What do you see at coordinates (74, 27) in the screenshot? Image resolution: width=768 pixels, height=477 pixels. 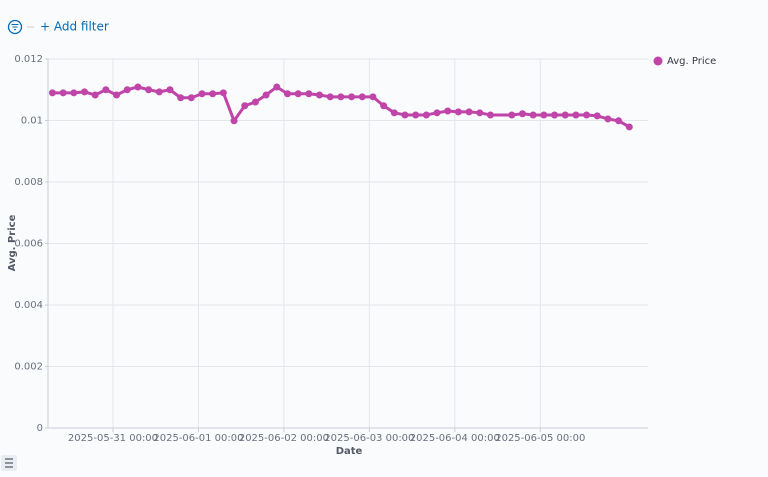 I see `add-filter: + Add filter` at bounding box center [74, 27].